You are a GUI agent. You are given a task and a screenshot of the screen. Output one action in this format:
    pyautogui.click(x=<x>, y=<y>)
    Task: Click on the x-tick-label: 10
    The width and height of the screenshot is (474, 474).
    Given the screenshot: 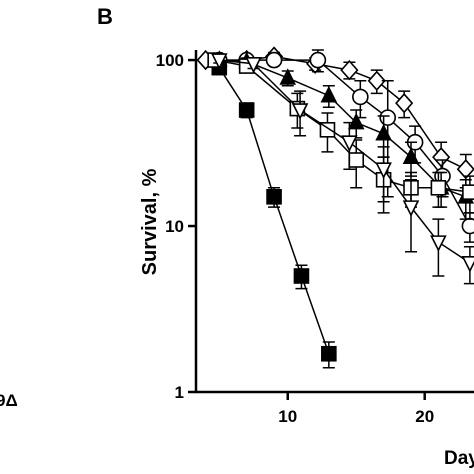 What is the action you would take?
    pyautogui.click(x=287, y=416)
    